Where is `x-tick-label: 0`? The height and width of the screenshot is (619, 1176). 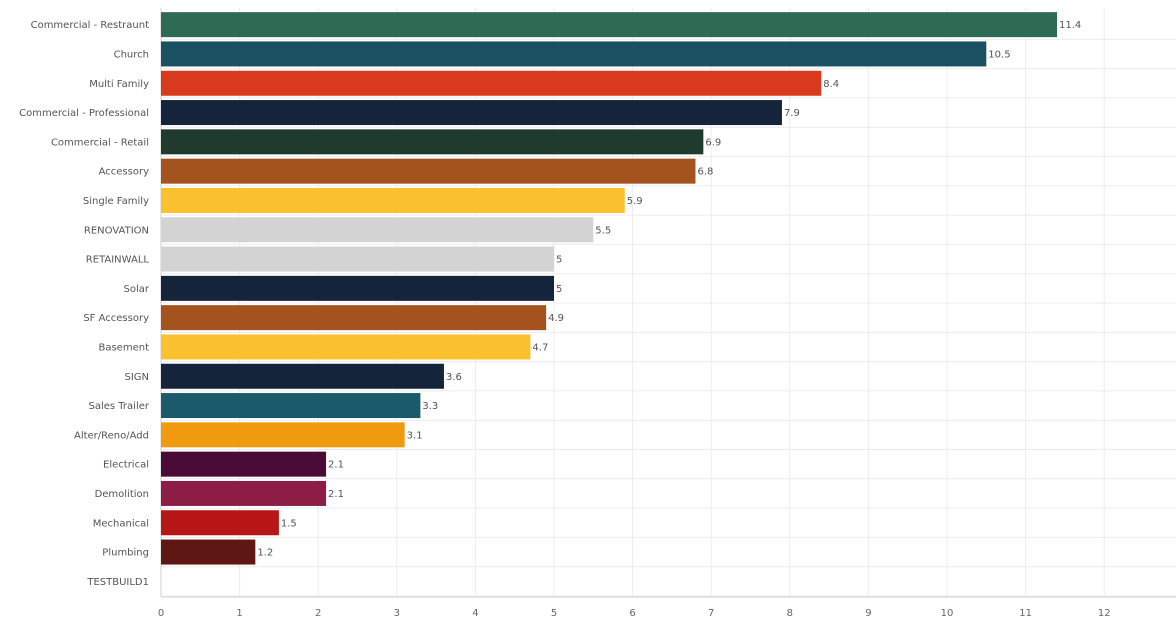
x-tick-label: 0 is located at coordinates (161, 613).